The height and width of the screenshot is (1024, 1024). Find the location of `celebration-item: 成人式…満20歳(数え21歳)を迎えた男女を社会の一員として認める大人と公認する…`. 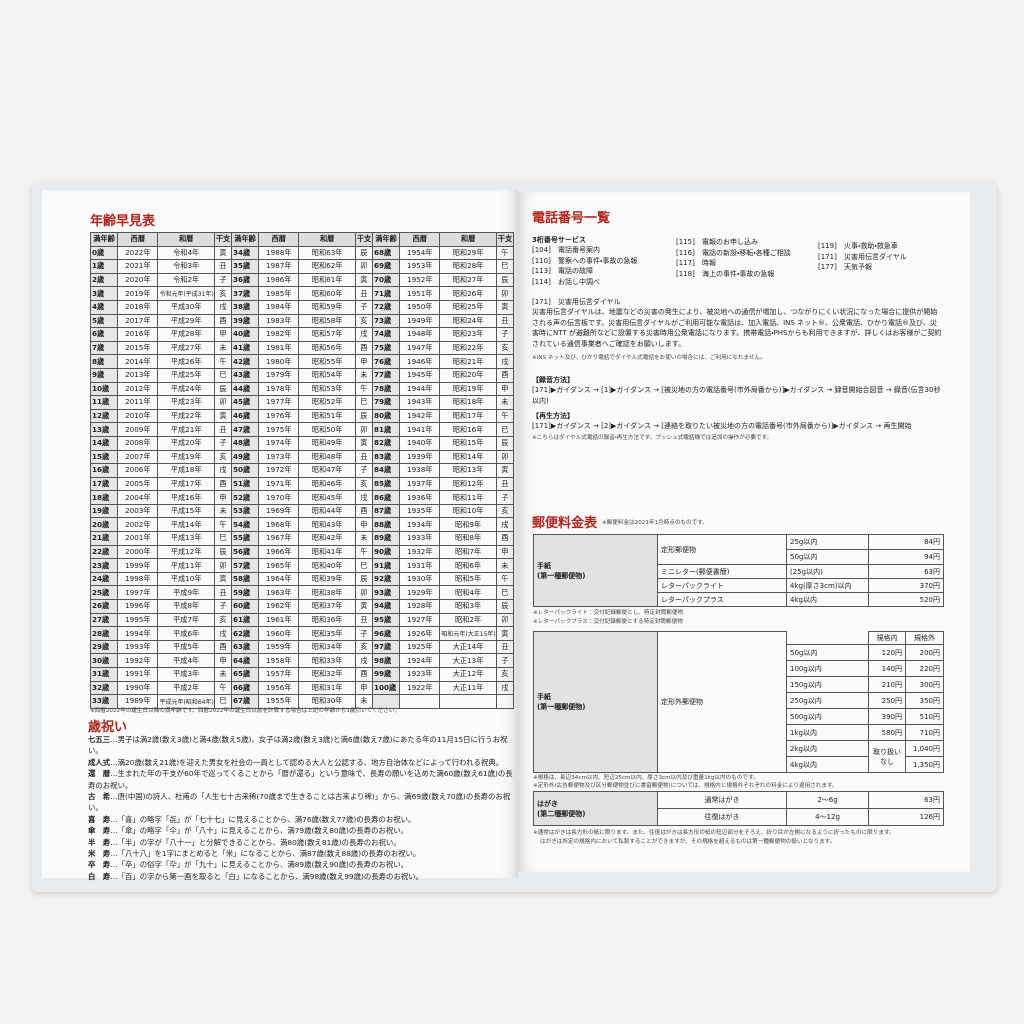

celebration-item: 成人式…満20歳(数え21歳)を迎えた男女を社会の一員として認める大人と公認する… is located at coordinates (300, 762).